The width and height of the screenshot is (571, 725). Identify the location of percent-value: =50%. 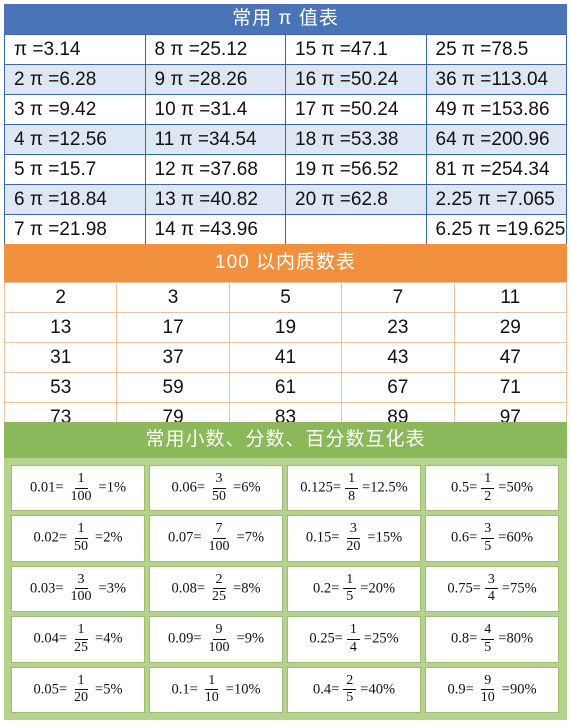
(516, 487).